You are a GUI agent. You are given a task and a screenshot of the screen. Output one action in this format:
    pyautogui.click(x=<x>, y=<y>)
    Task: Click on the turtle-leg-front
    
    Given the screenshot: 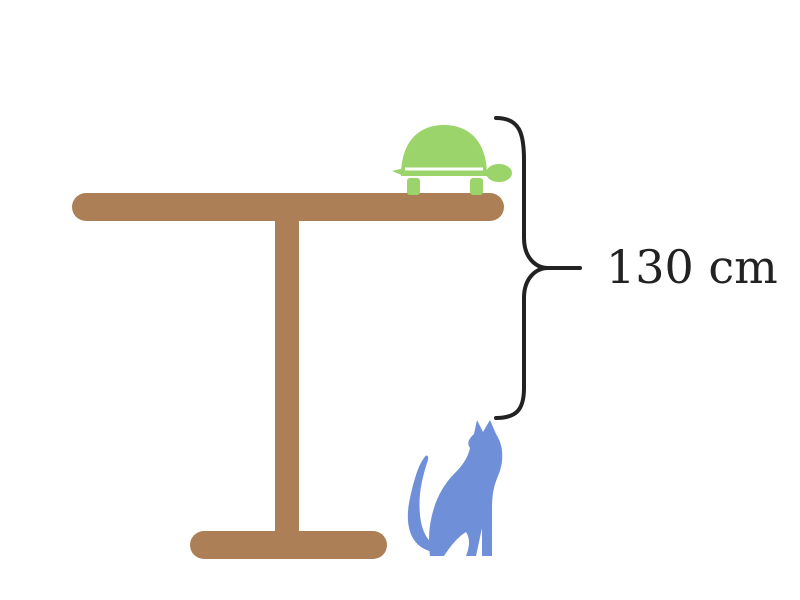 What is the action you would take?
    pyautogui.click(x=476, y=186)
    